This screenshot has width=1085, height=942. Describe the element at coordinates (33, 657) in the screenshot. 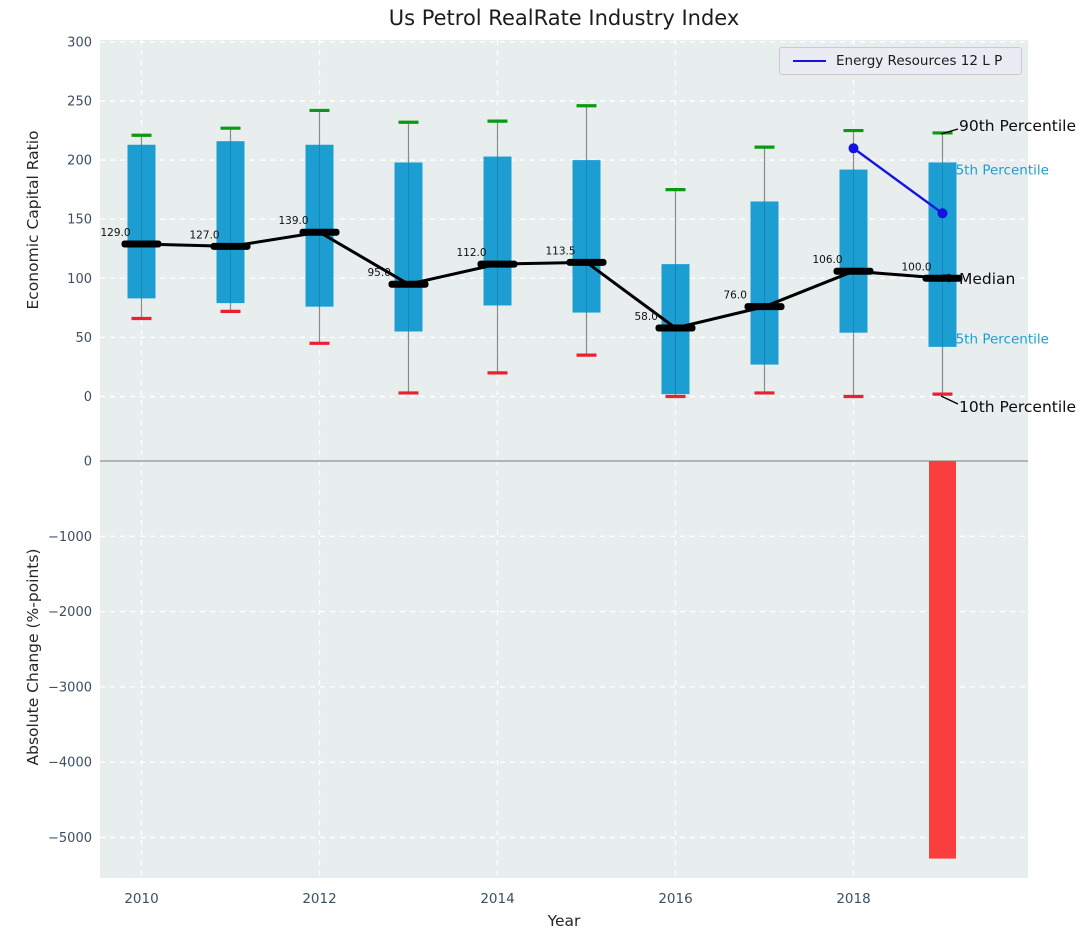

I see `bottom-y-axis-label: Absolute Change (%-points)` at that location.